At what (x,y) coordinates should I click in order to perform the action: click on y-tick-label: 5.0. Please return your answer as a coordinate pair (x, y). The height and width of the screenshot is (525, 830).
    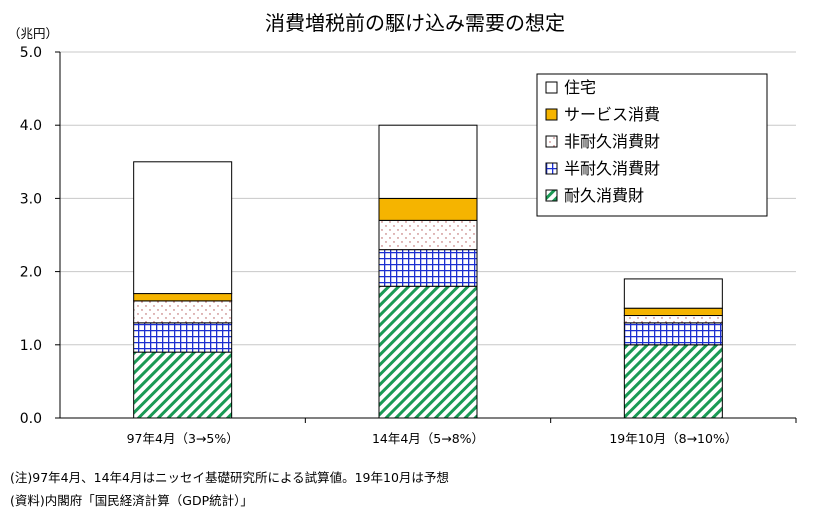
    Looking at the image, I should click on (31, 53).